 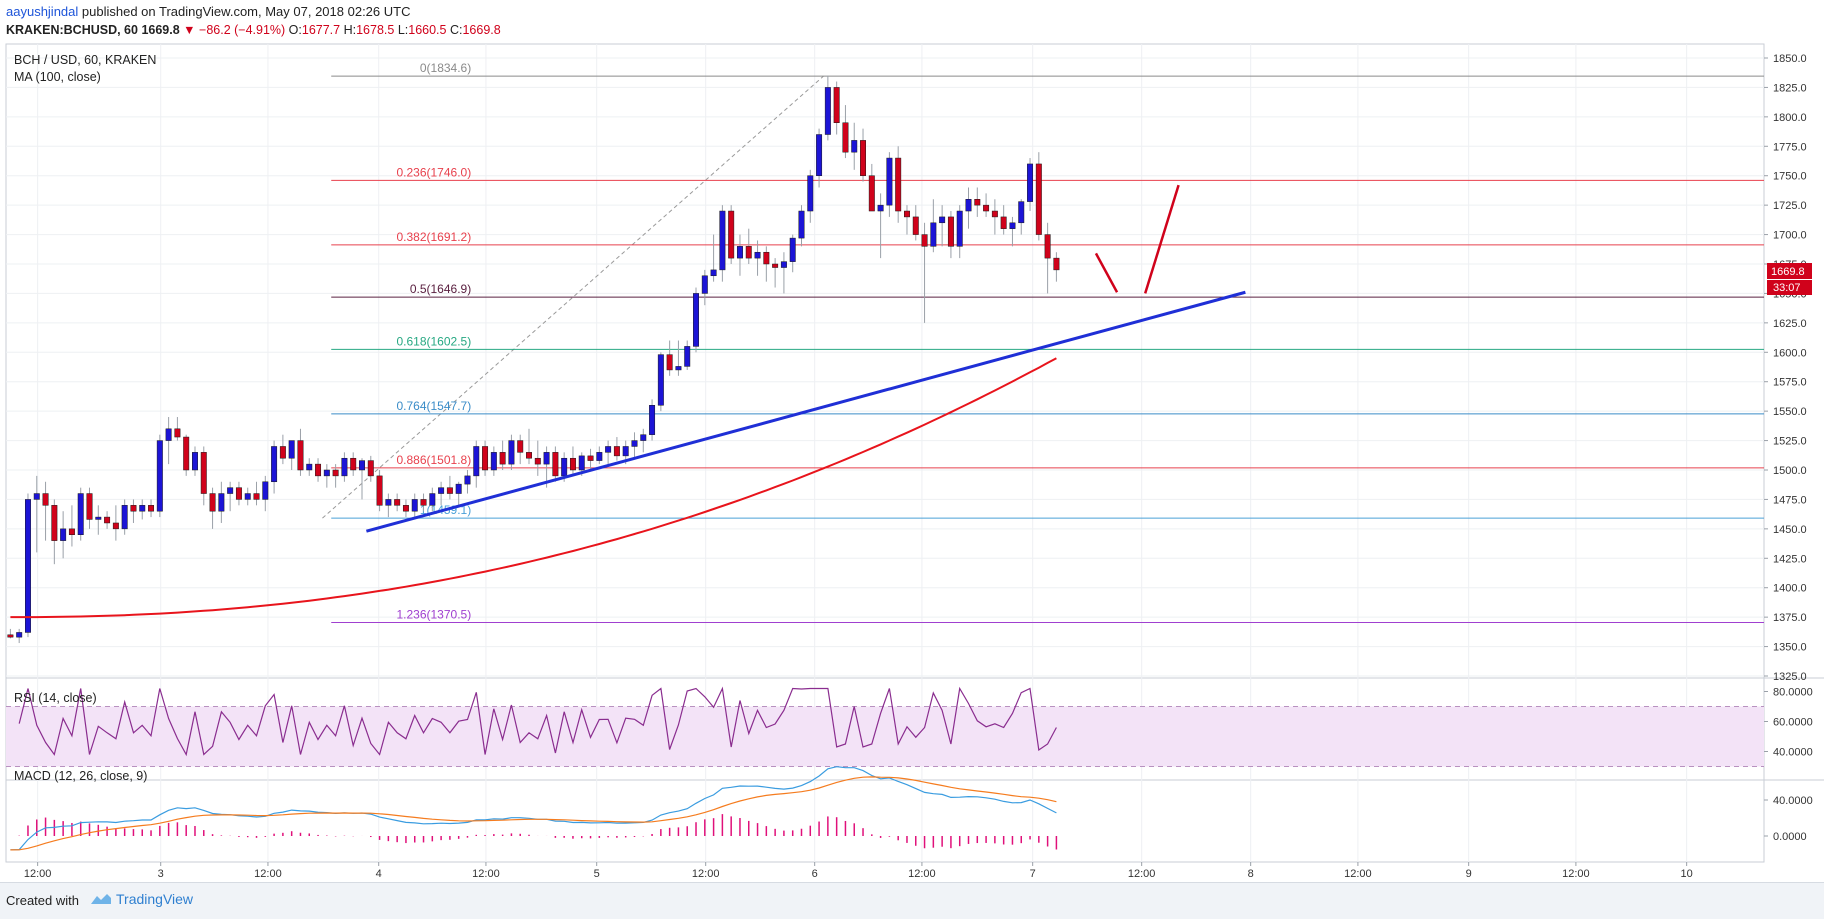 I want to click on y-tick-label: 1800.0, so click(x=1790, y=118).